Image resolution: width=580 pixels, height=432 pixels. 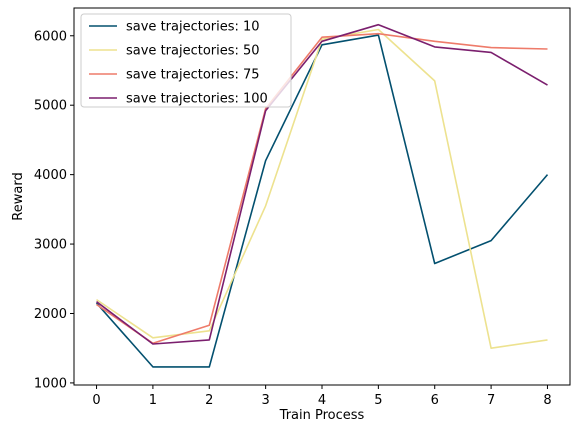 What do you see at coordinates (50, 383) in the screenshot?
I see `y-tick-label: 1000` at bounding box center [50, 383].